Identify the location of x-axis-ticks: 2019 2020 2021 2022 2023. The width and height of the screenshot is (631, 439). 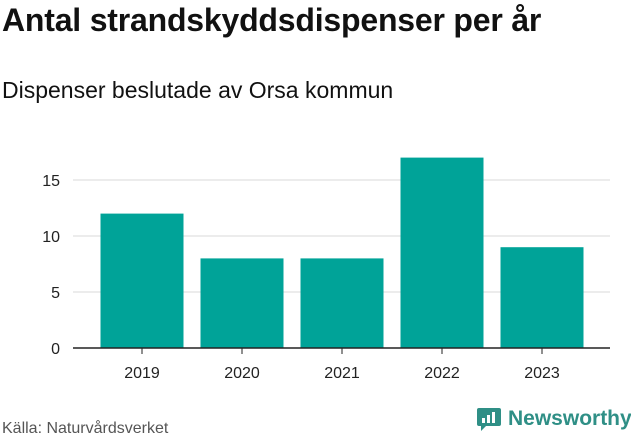
(342, 365).